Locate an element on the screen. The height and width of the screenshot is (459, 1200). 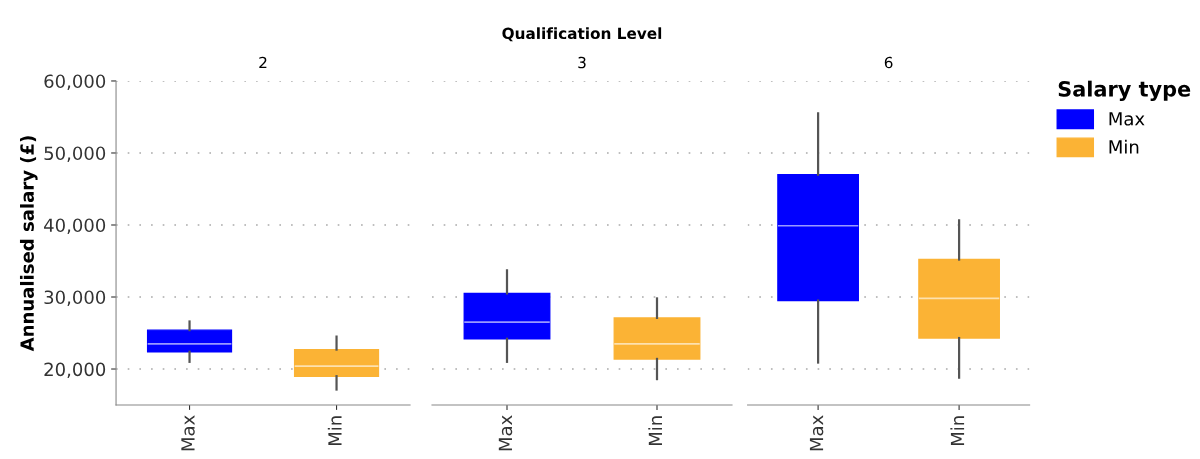
y-tick-label: 20,000 is located at coordinates (75, 370).